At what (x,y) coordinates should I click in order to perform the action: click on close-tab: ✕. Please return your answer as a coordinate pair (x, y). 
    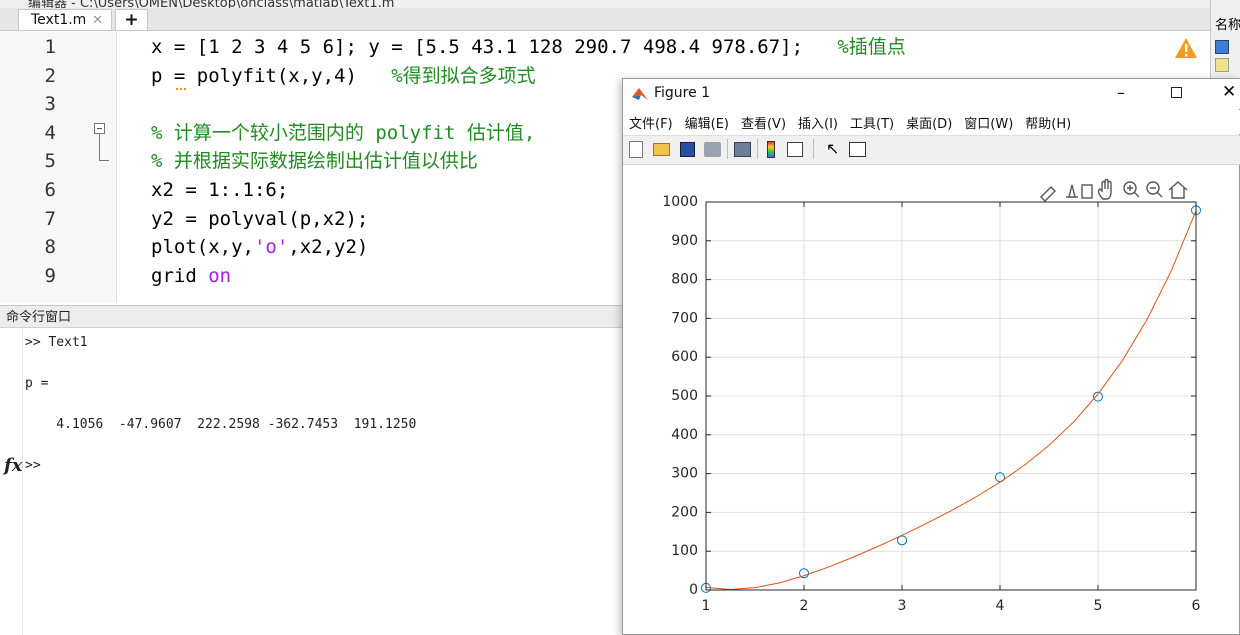
    Looking at the image, I should click on (97, 20).